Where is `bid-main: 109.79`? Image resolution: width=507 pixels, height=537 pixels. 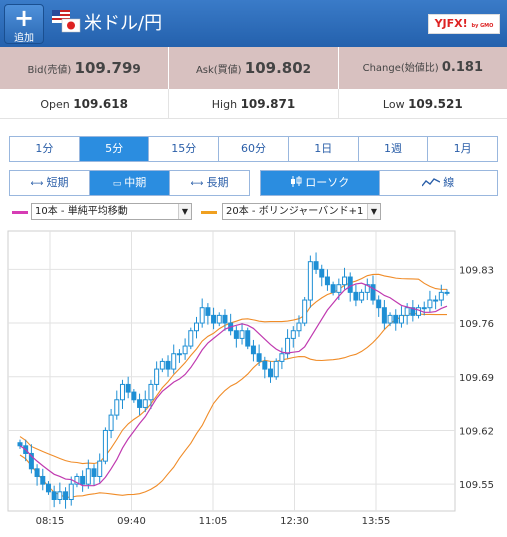 bid-main: 109.79 is located at coordinates (103, 68).